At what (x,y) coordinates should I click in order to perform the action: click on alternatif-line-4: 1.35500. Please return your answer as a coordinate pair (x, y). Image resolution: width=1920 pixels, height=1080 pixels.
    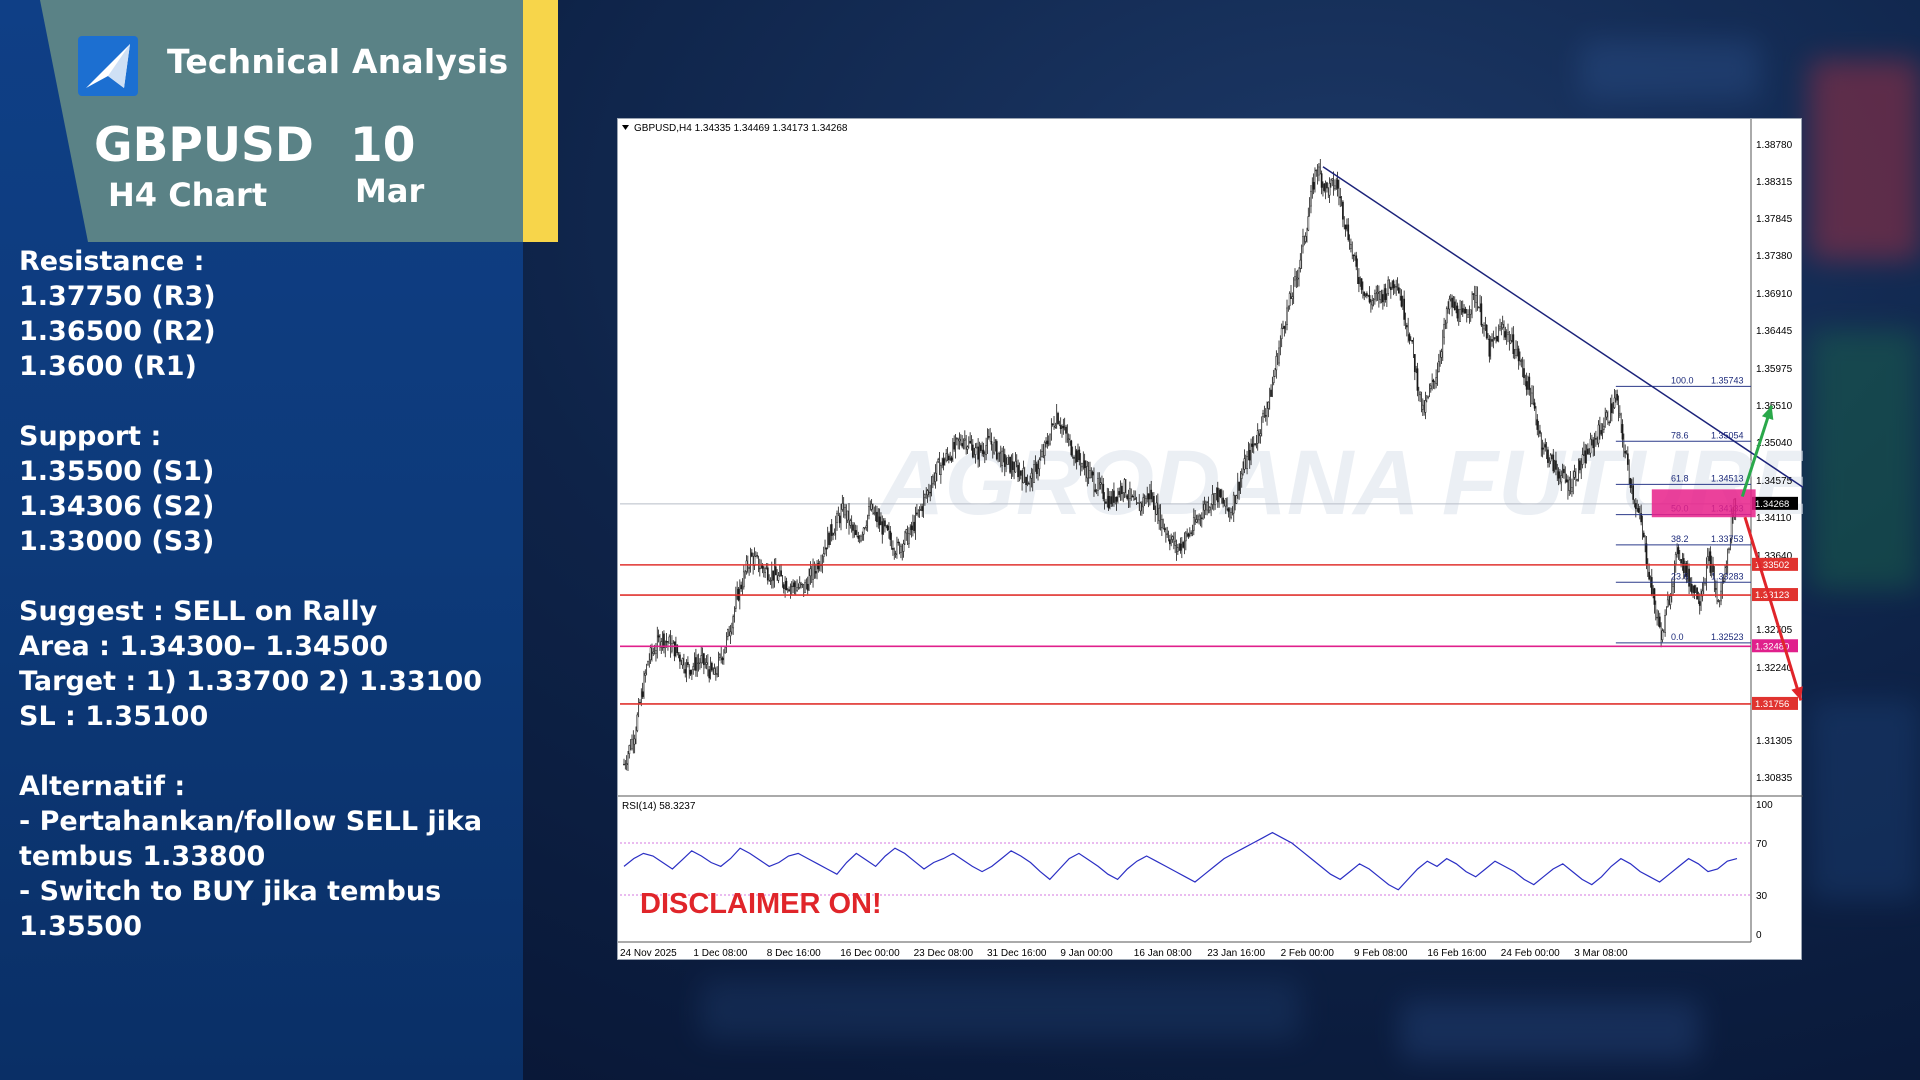
    Looking at the image, I should click on (80, 926).